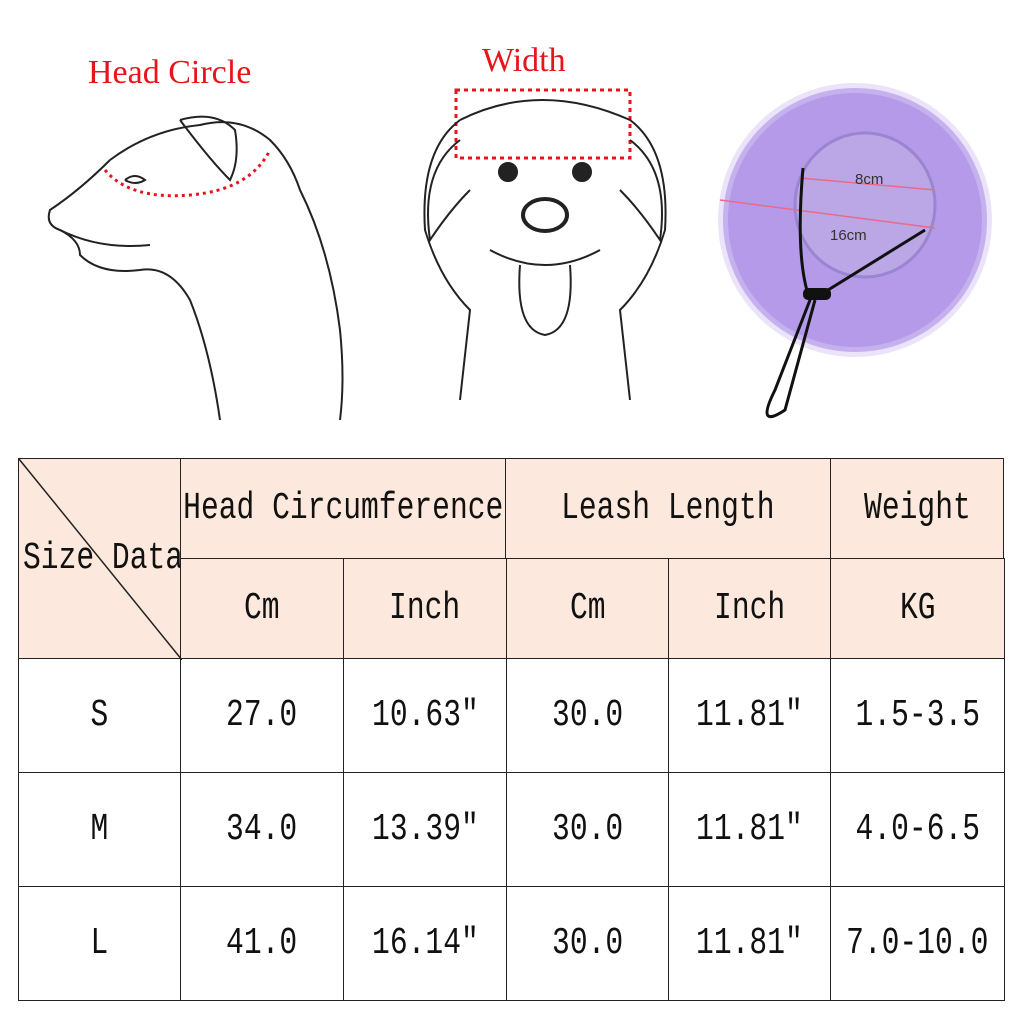 This screenshot has height=1024, width=1024. I want to click on head-circle-label: Head Circle, so click(170, 72).